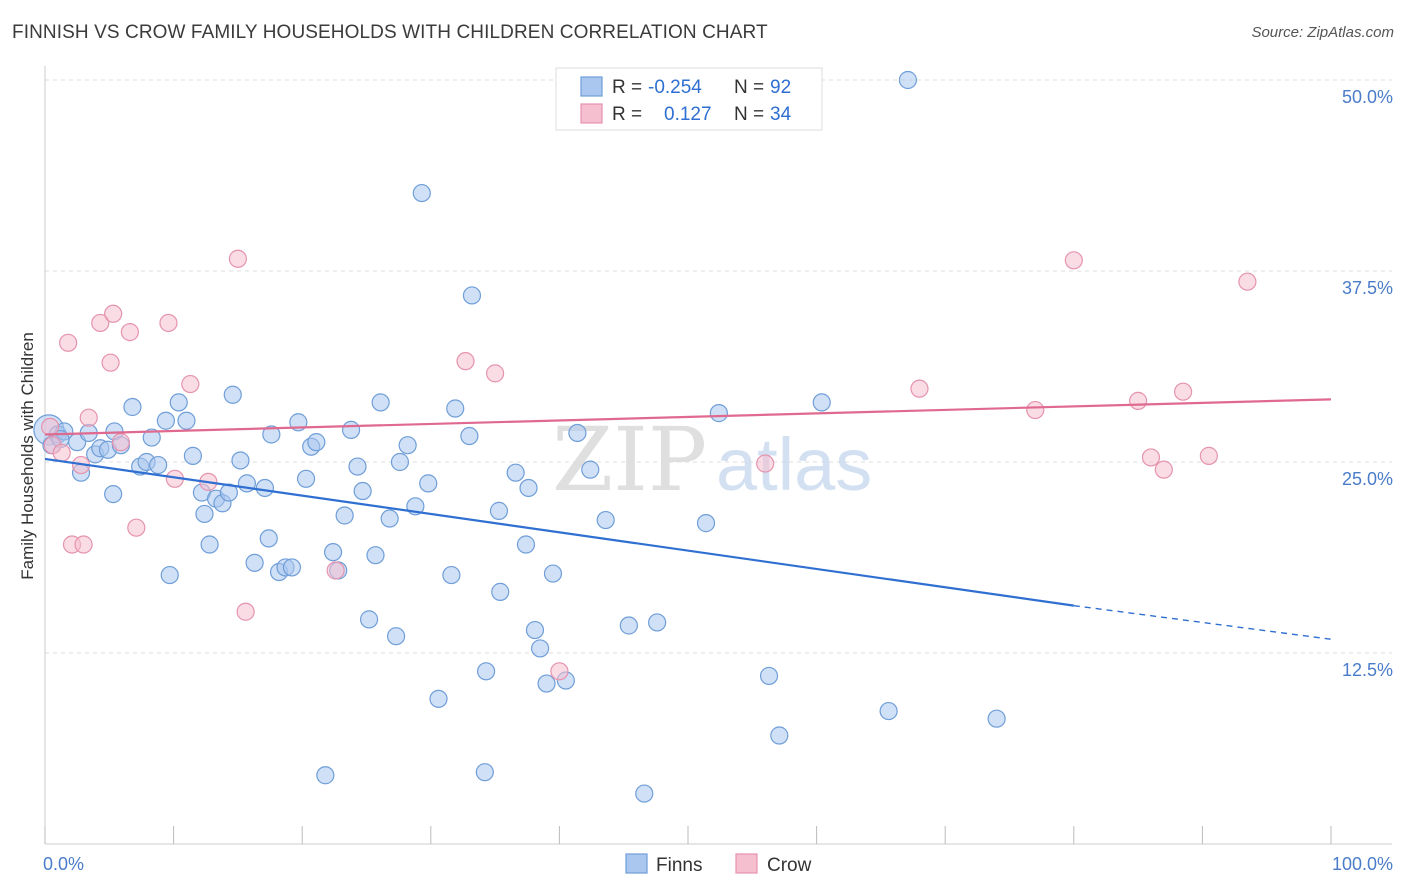 Image resolution: width=1406 pixels, height=892 pixels. I want to click on legend-crow-swatch, so click(746, 863).